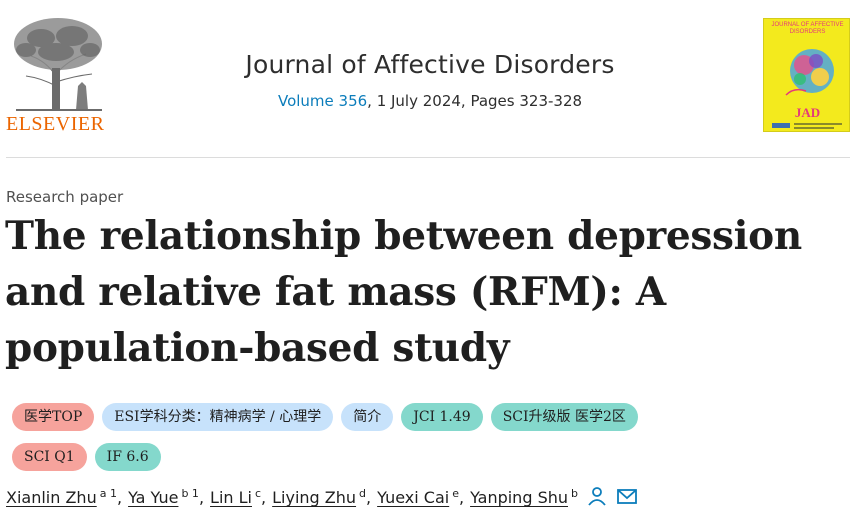 Image resolution: width=853 pixels, height=516 pixels. I want to click on author-item: Ya Yue b 1, so click(163, 497).